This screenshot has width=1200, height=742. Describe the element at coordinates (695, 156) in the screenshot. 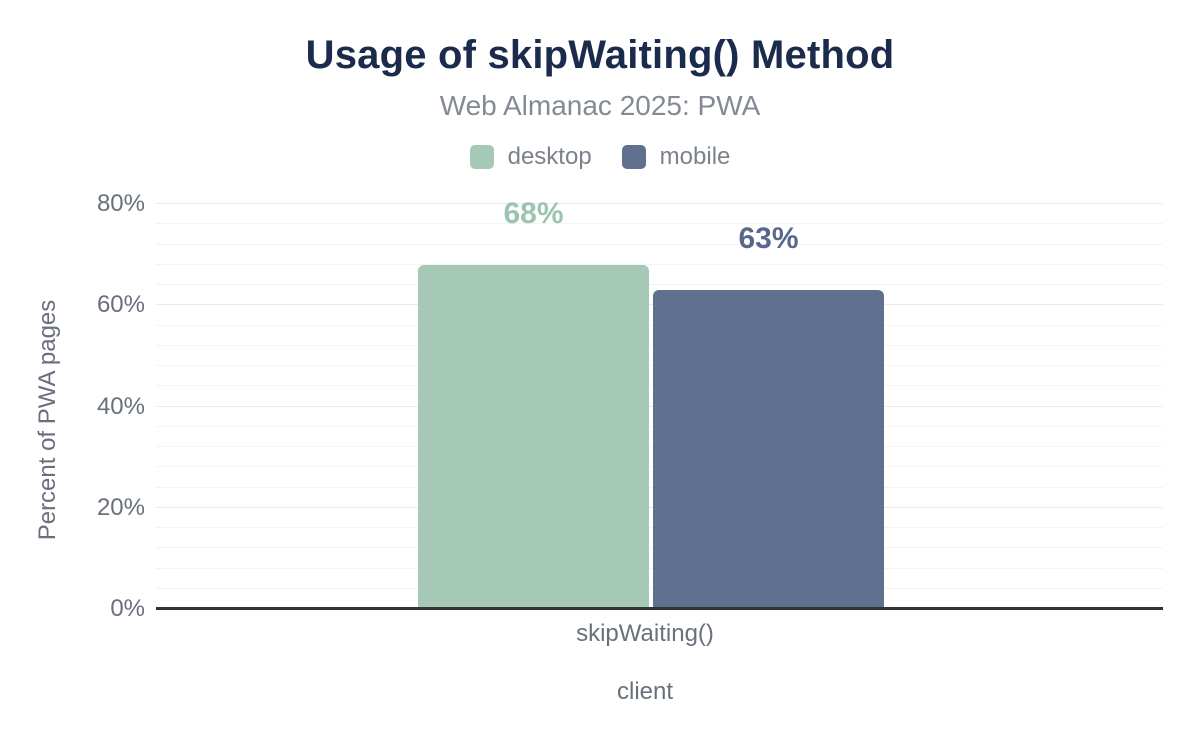

I see `legend-label: mobile` at that location.